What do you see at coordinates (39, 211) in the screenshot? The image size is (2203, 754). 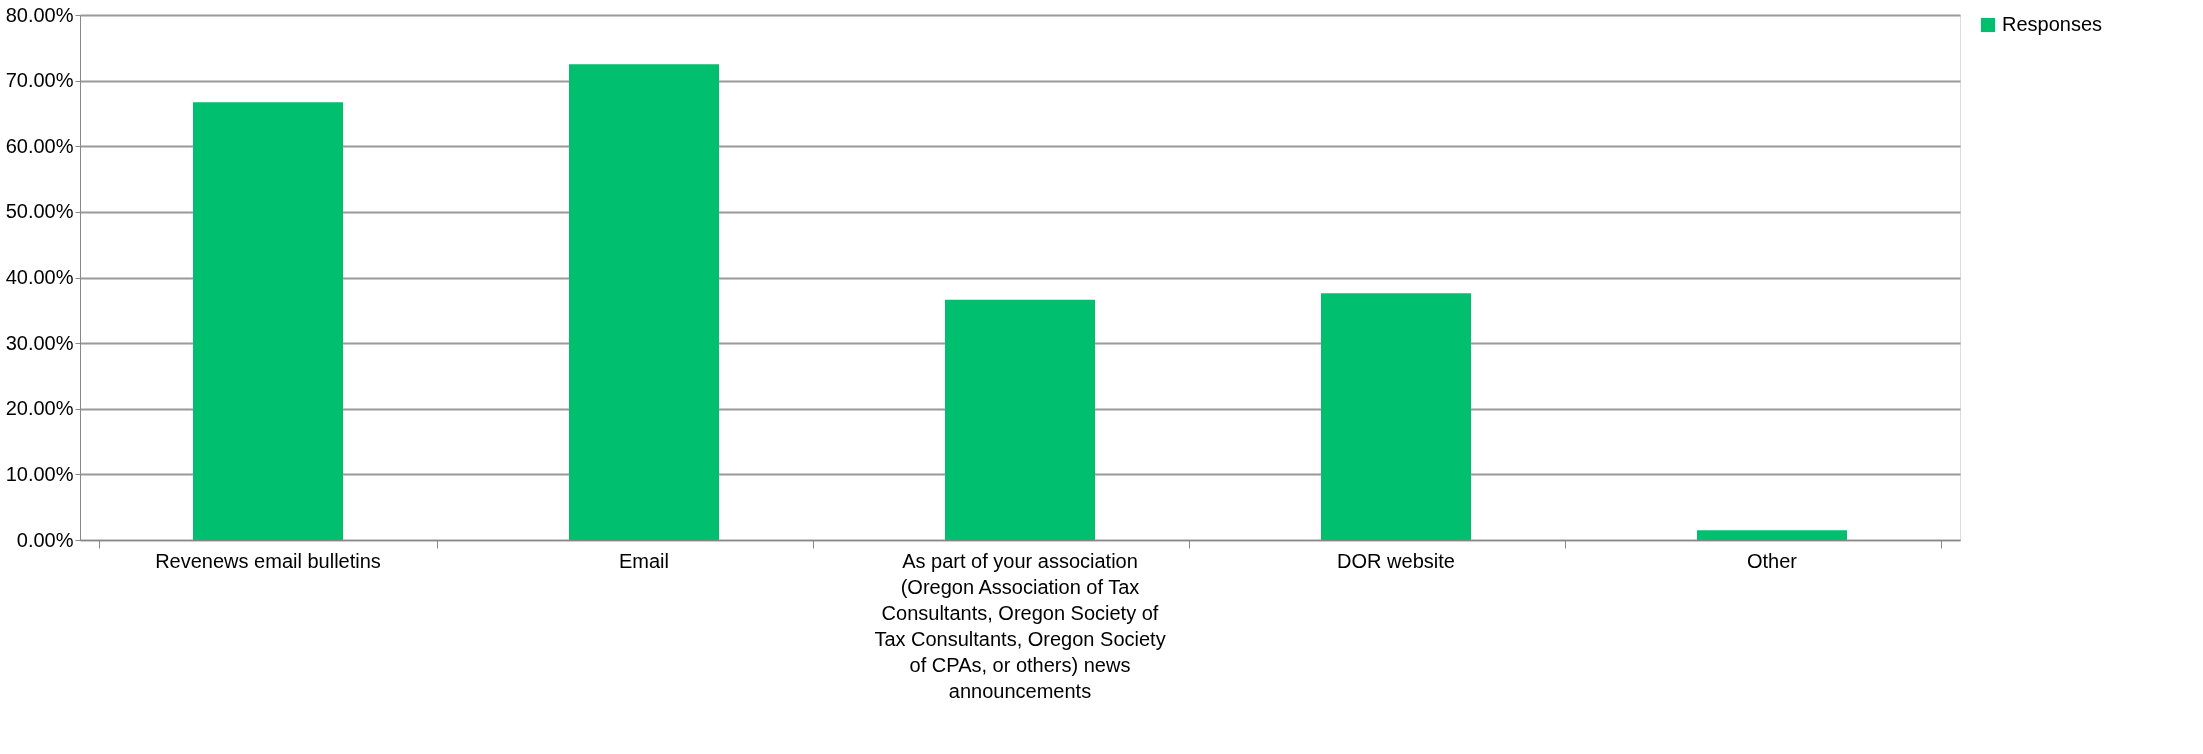 I see `y-tick-label: 50.00%` at bounding box center [39, 211].